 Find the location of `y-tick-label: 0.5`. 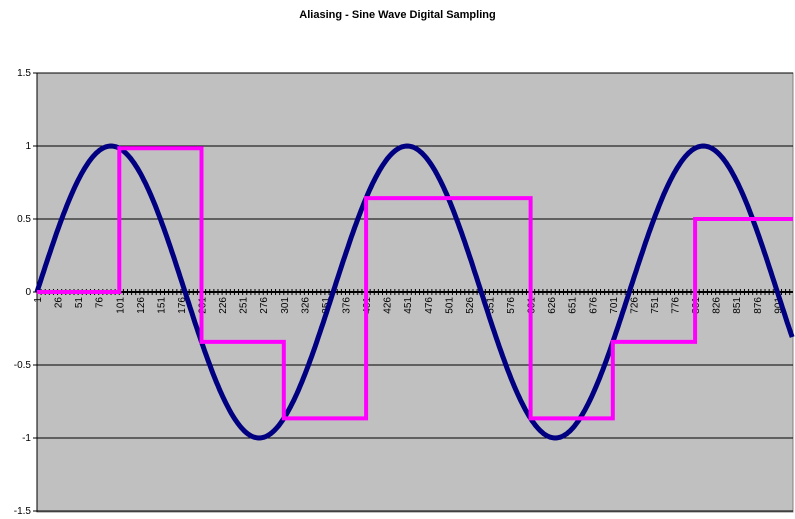

y-tick-label: 0.5 is located at coordinates (24, 219).